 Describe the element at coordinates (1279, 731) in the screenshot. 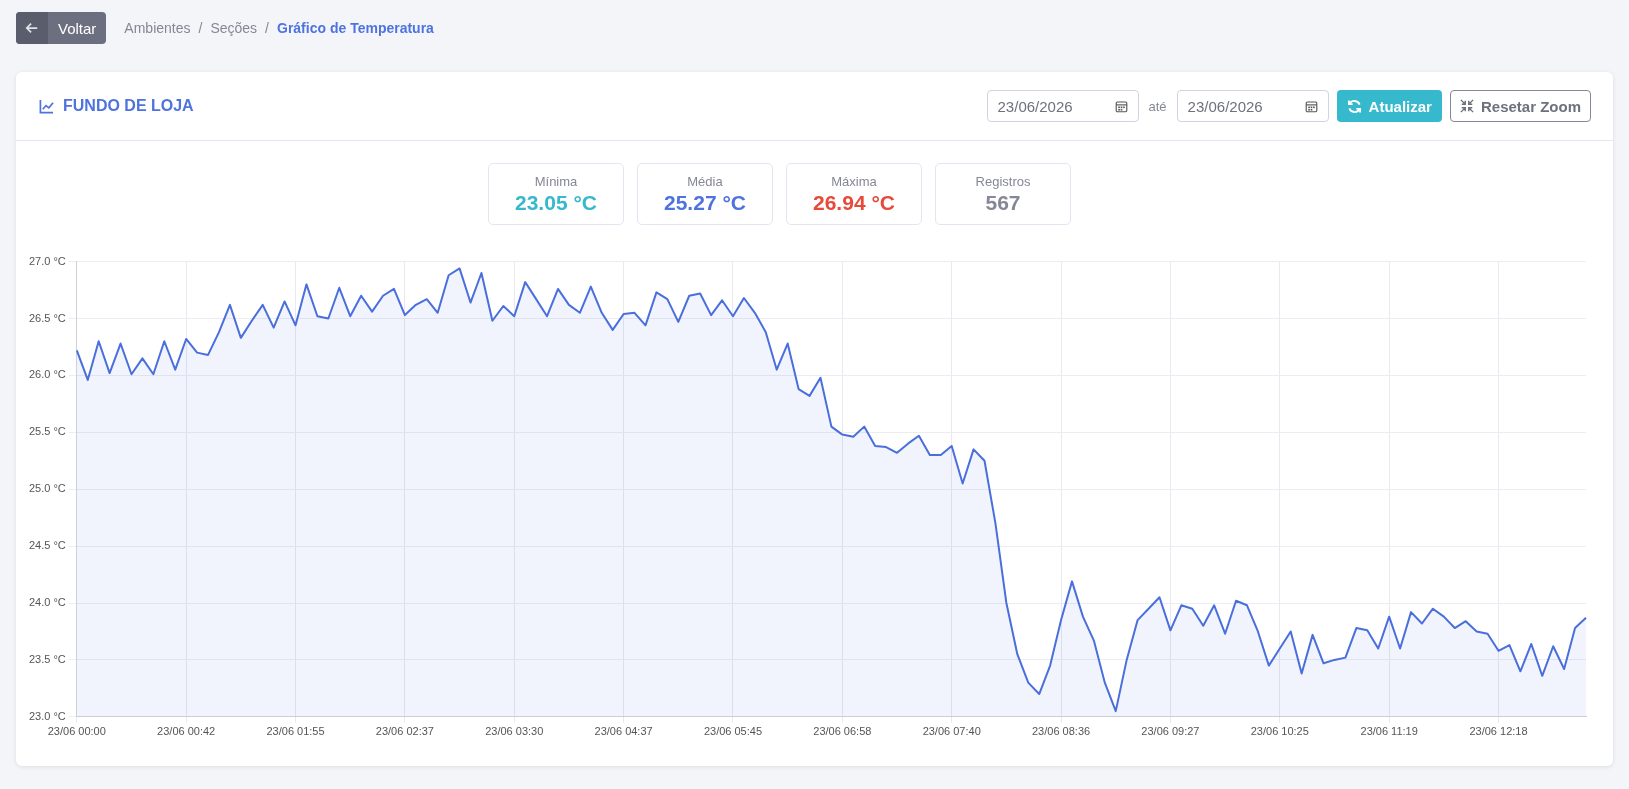

I see `x-tick-label: 23/06 10:25` at that location.